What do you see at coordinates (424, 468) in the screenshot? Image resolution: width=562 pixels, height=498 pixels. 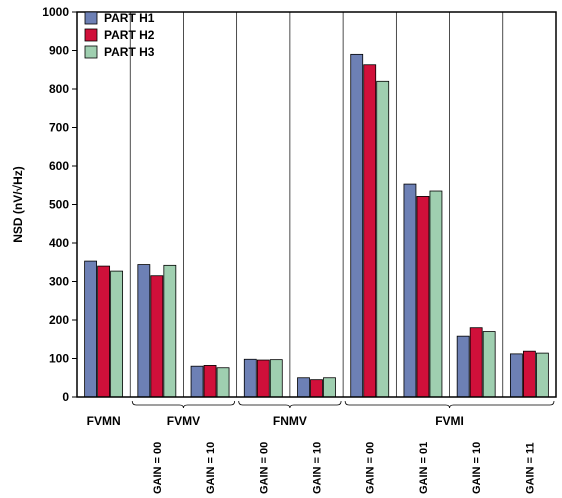 I see `gain-label: GAIN = 01` at bounding box center [424, 468].